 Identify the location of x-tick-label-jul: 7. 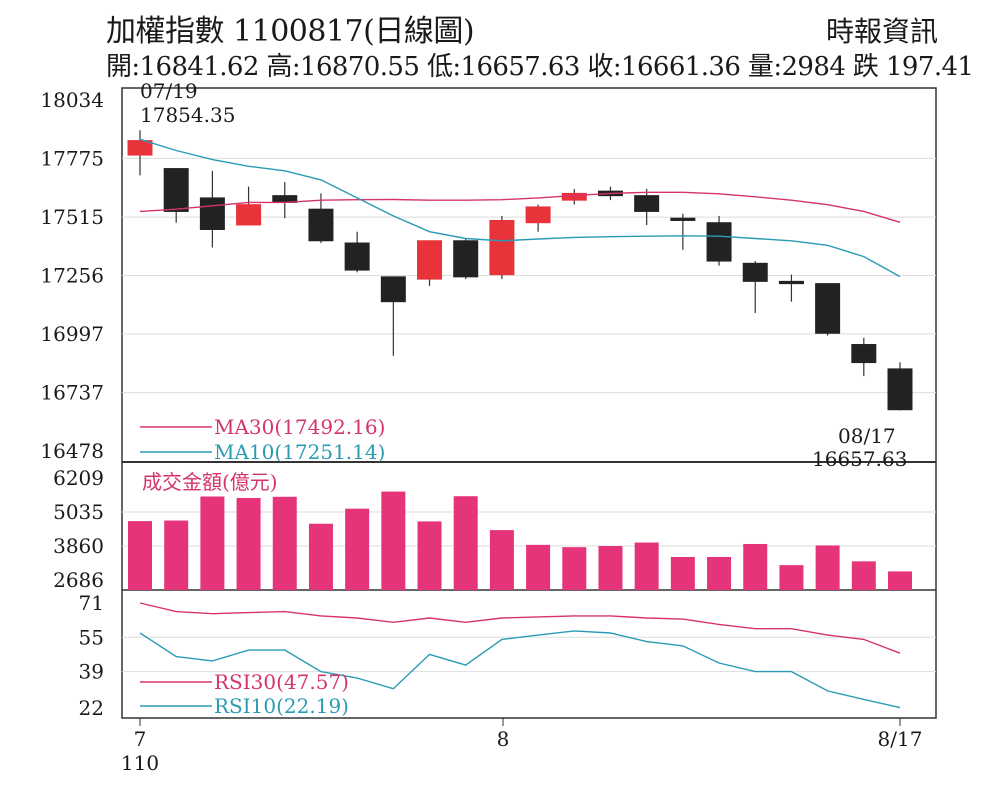
(140, 739).